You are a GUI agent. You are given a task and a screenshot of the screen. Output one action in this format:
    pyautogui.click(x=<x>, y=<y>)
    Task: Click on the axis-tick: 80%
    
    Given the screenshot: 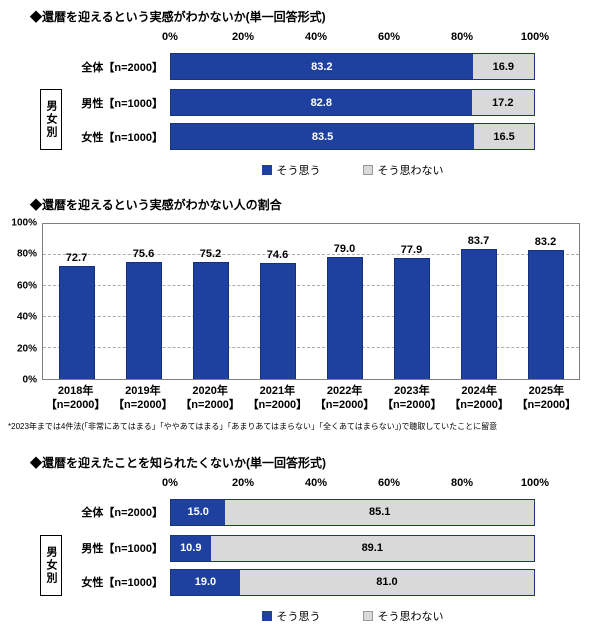 What is the action you would take?
    pyautogui.click(x=462, y=37)
    